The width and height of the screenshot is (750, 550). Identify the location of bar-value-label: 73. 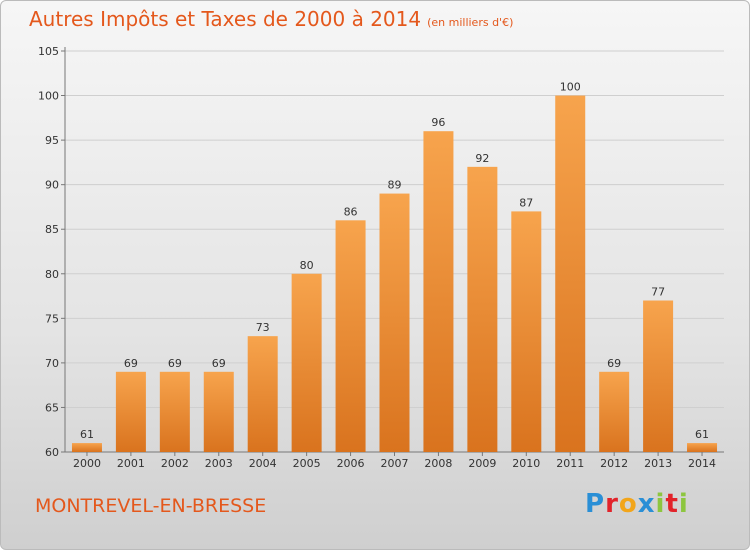
(263, 327).